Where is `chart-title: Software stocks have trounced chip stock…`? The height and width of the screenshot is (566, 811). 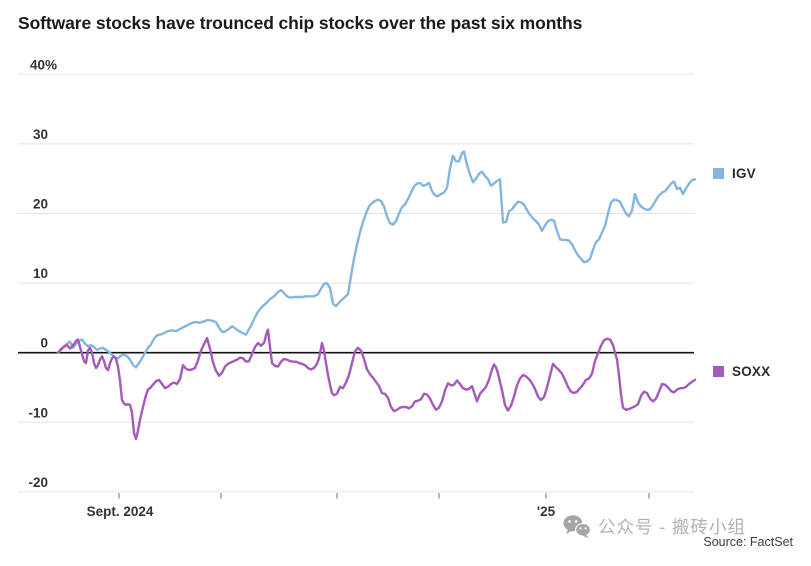 chart-title: Software stocks have trounced chip stock… is located at coordinates (300, 23).